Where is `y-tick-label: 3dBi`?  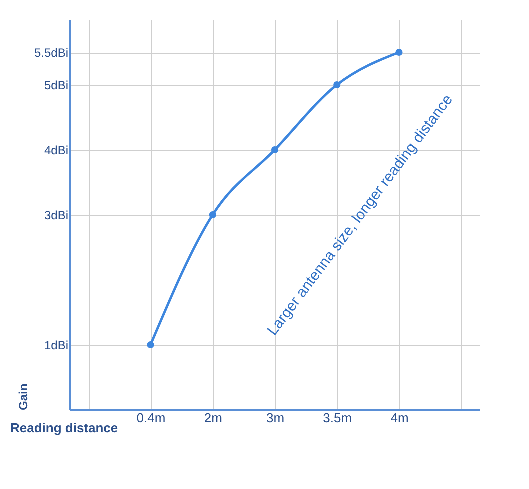 y-tick-label: 3dBi is located at coordinates (56, 215).